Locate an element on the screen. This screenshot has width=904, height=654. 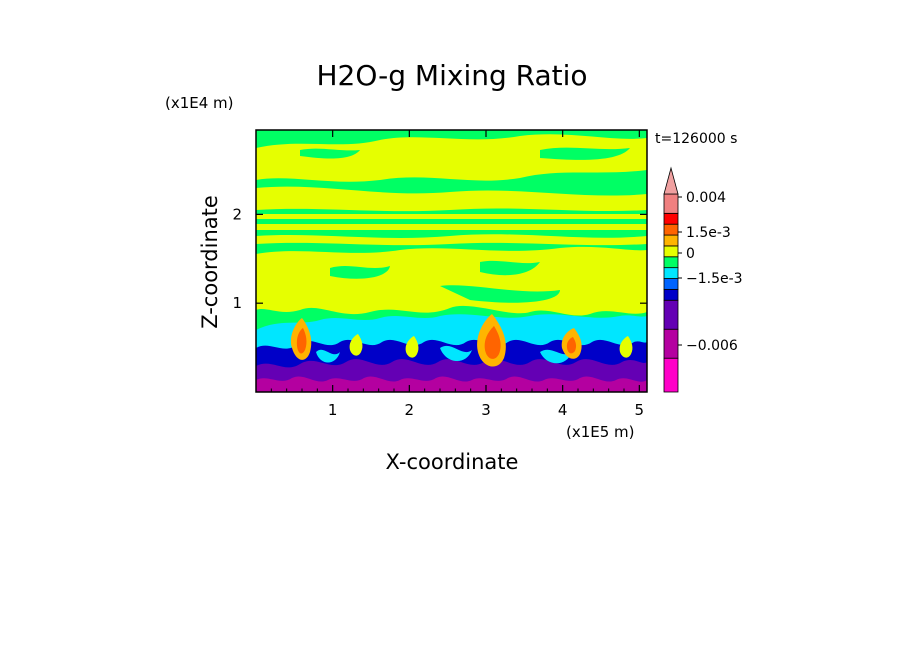
y-tick-label: 1 is located at coordinates (237, 303).